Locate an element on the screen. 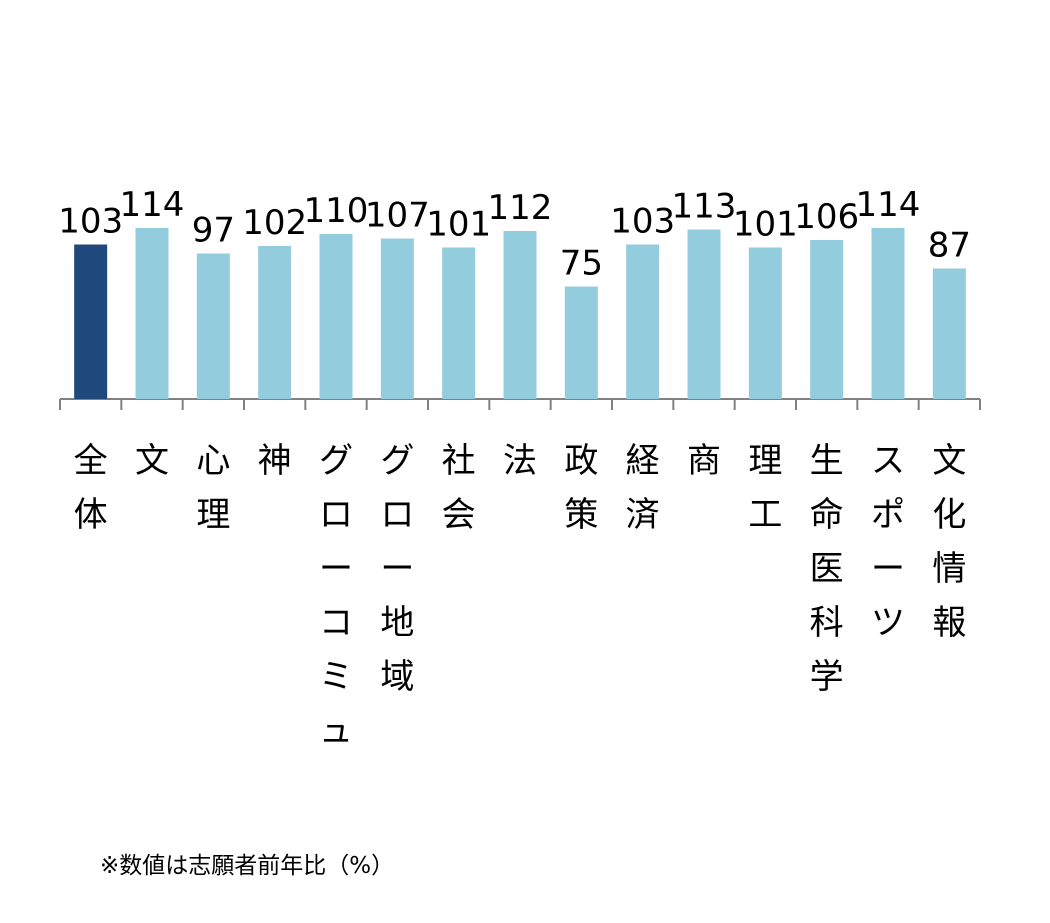 The height and width of the screenshot is (923, 1050). category-label-char: 化 is located at coordinates (949, 515).